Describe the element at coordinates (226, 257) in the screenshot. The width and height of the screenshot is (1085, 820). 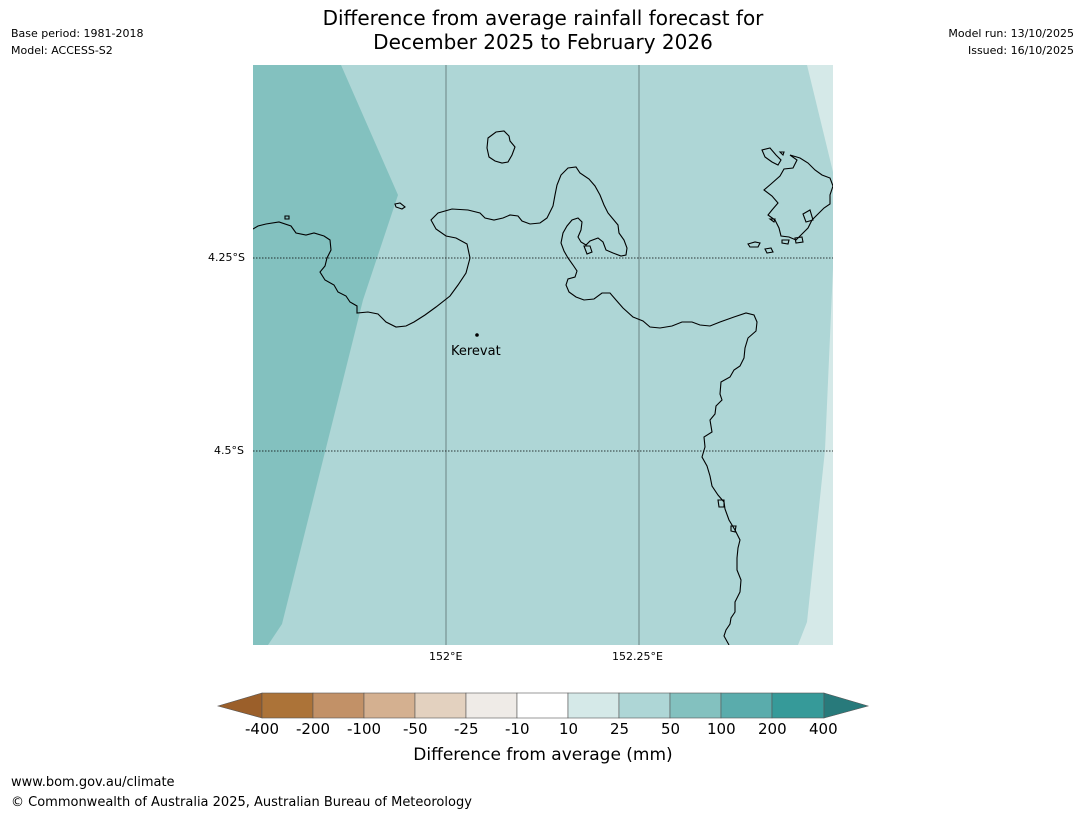
I see `latitude-label-4-25s: 4.25°S` at that location.